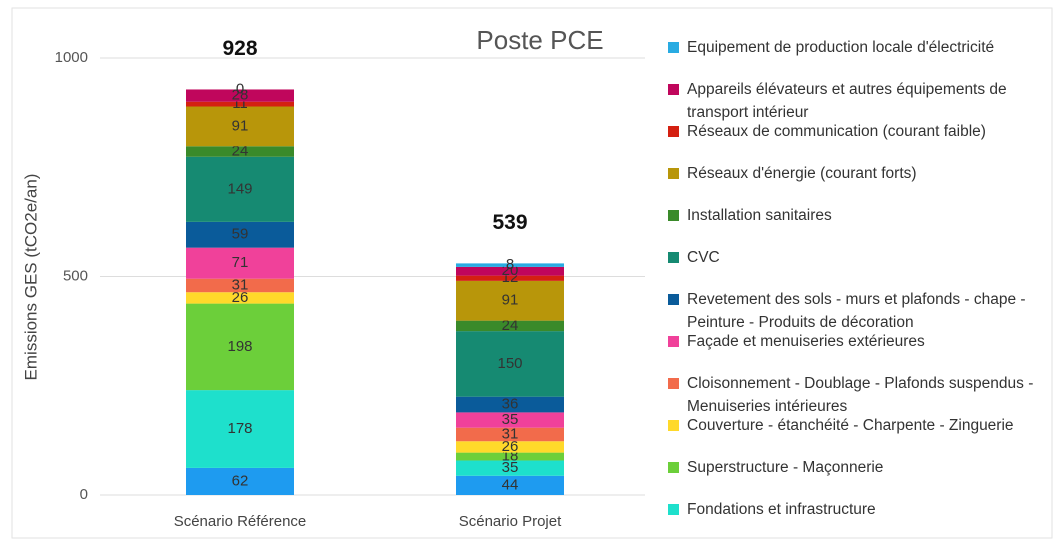 This screenshot has width=1059, height=546. What do you see at coordinates (240, 88) in the screenshot?
I see `data-label: 0` at bounding box center [240, 88].